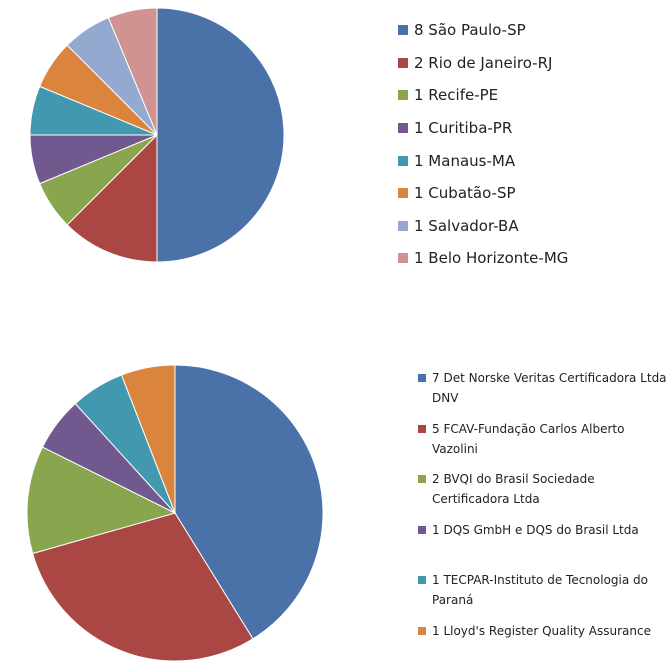  Describe the element at coordinates (220, 135) in the screenshot. I see `pie-slice` at that location.